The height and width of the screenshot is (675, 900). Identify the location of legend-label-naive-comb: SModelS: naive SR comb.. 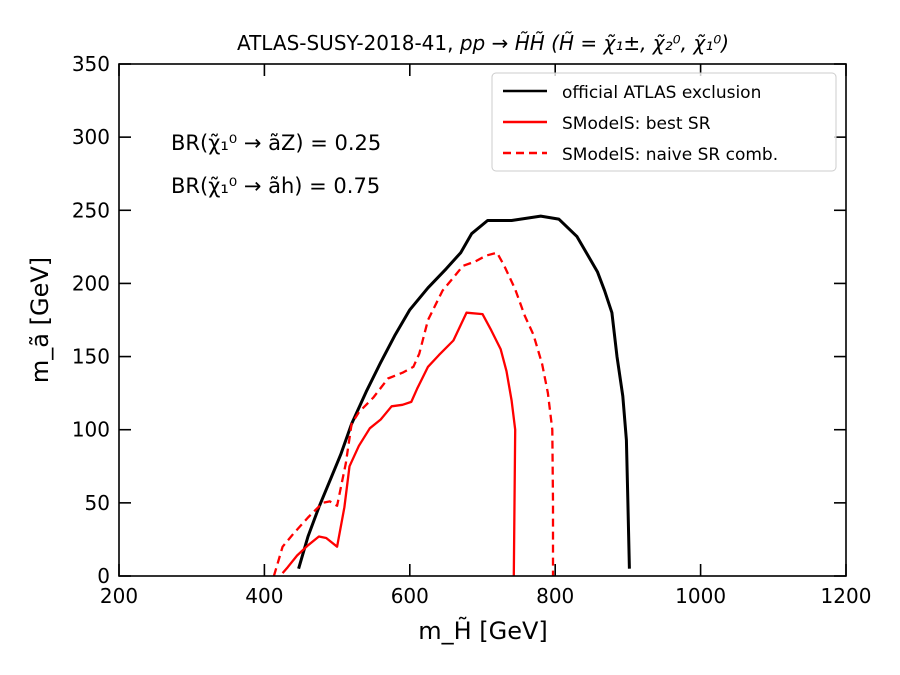
(670, 155).